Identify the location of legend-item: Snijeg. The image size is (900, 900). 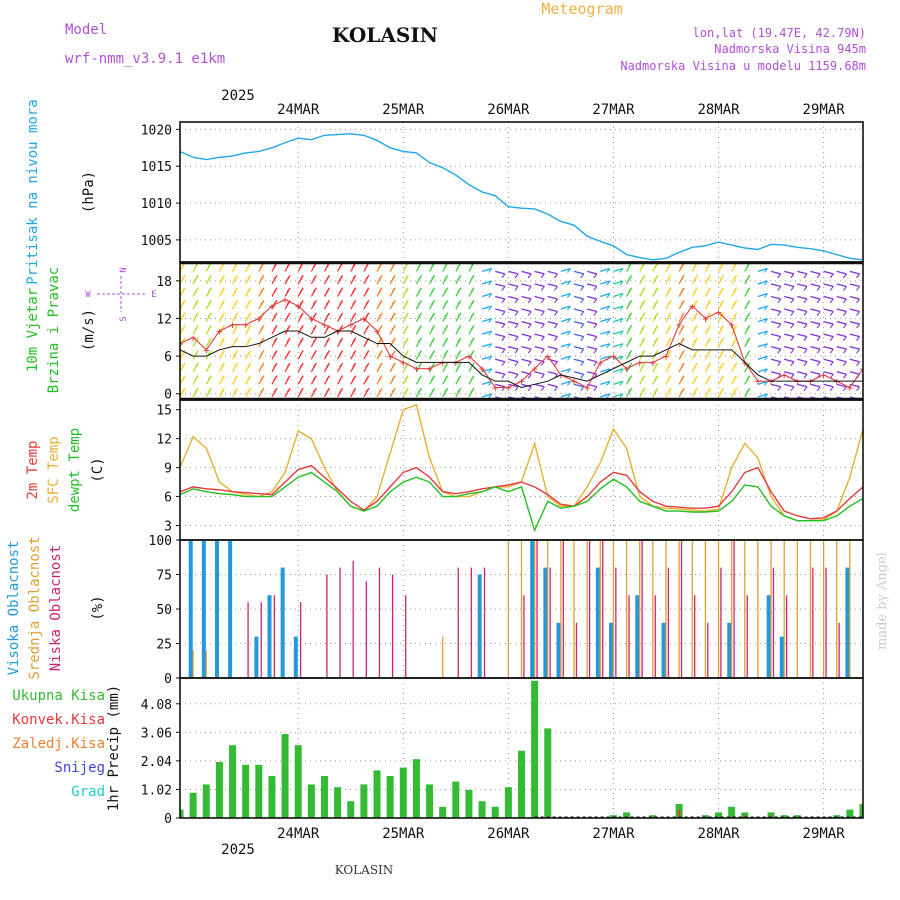
(79, 768).